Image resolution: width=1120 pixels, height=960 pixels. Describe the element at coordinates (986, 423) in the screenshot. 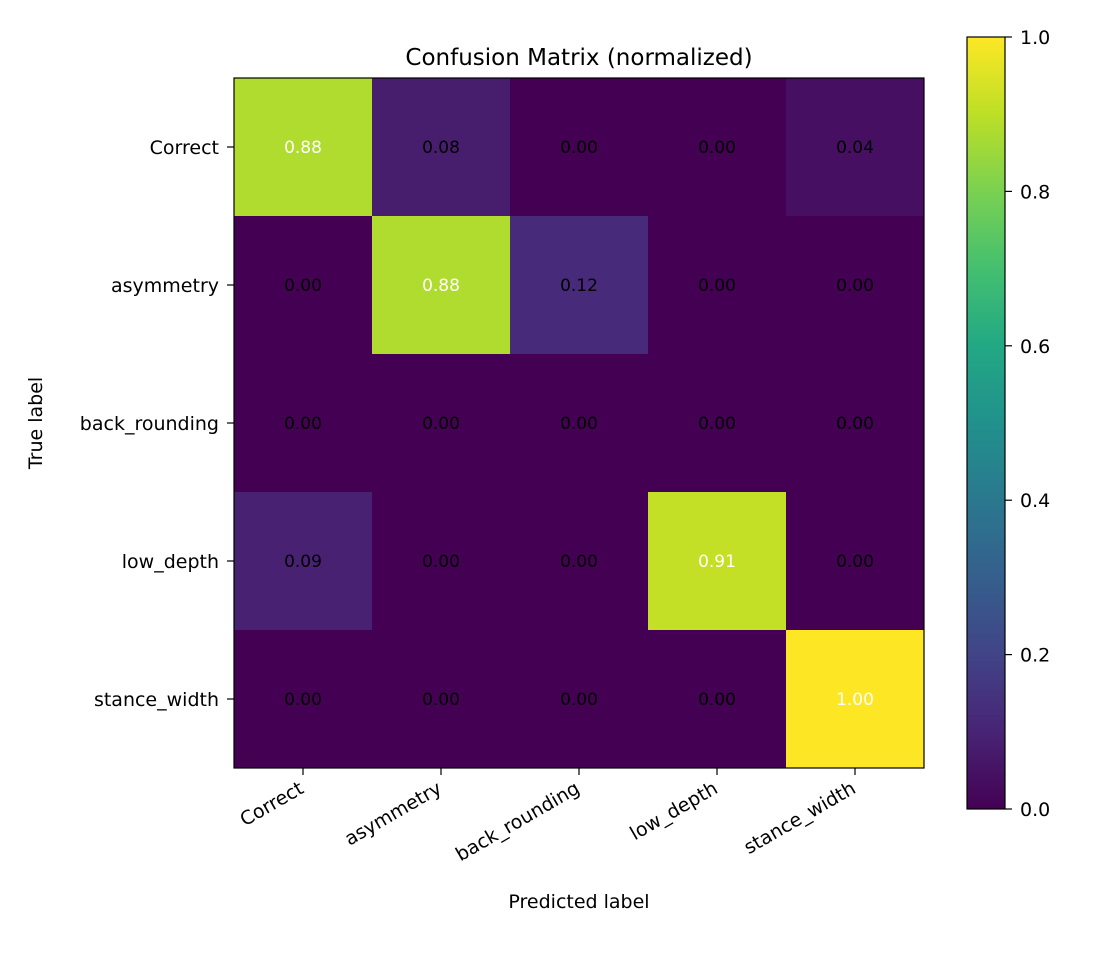

I see `colorbar-gradient` at that location.